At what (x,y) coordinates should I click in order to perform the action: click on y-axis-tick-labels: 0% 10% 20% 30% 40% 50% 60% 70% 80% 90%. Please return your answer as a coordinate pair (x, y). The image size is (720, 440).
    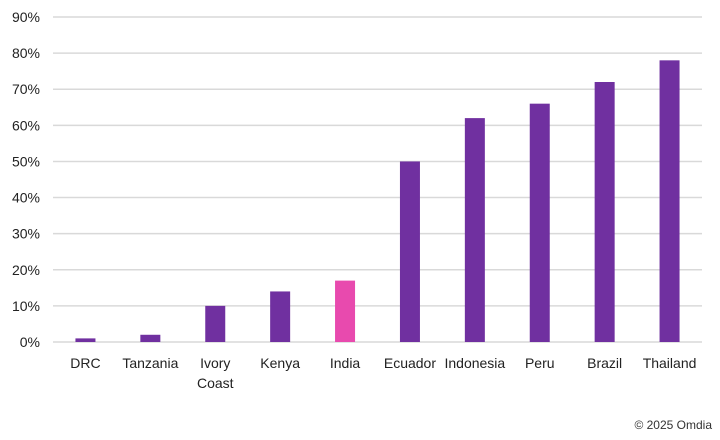
    Looking at the image, I should click on (26, 179).